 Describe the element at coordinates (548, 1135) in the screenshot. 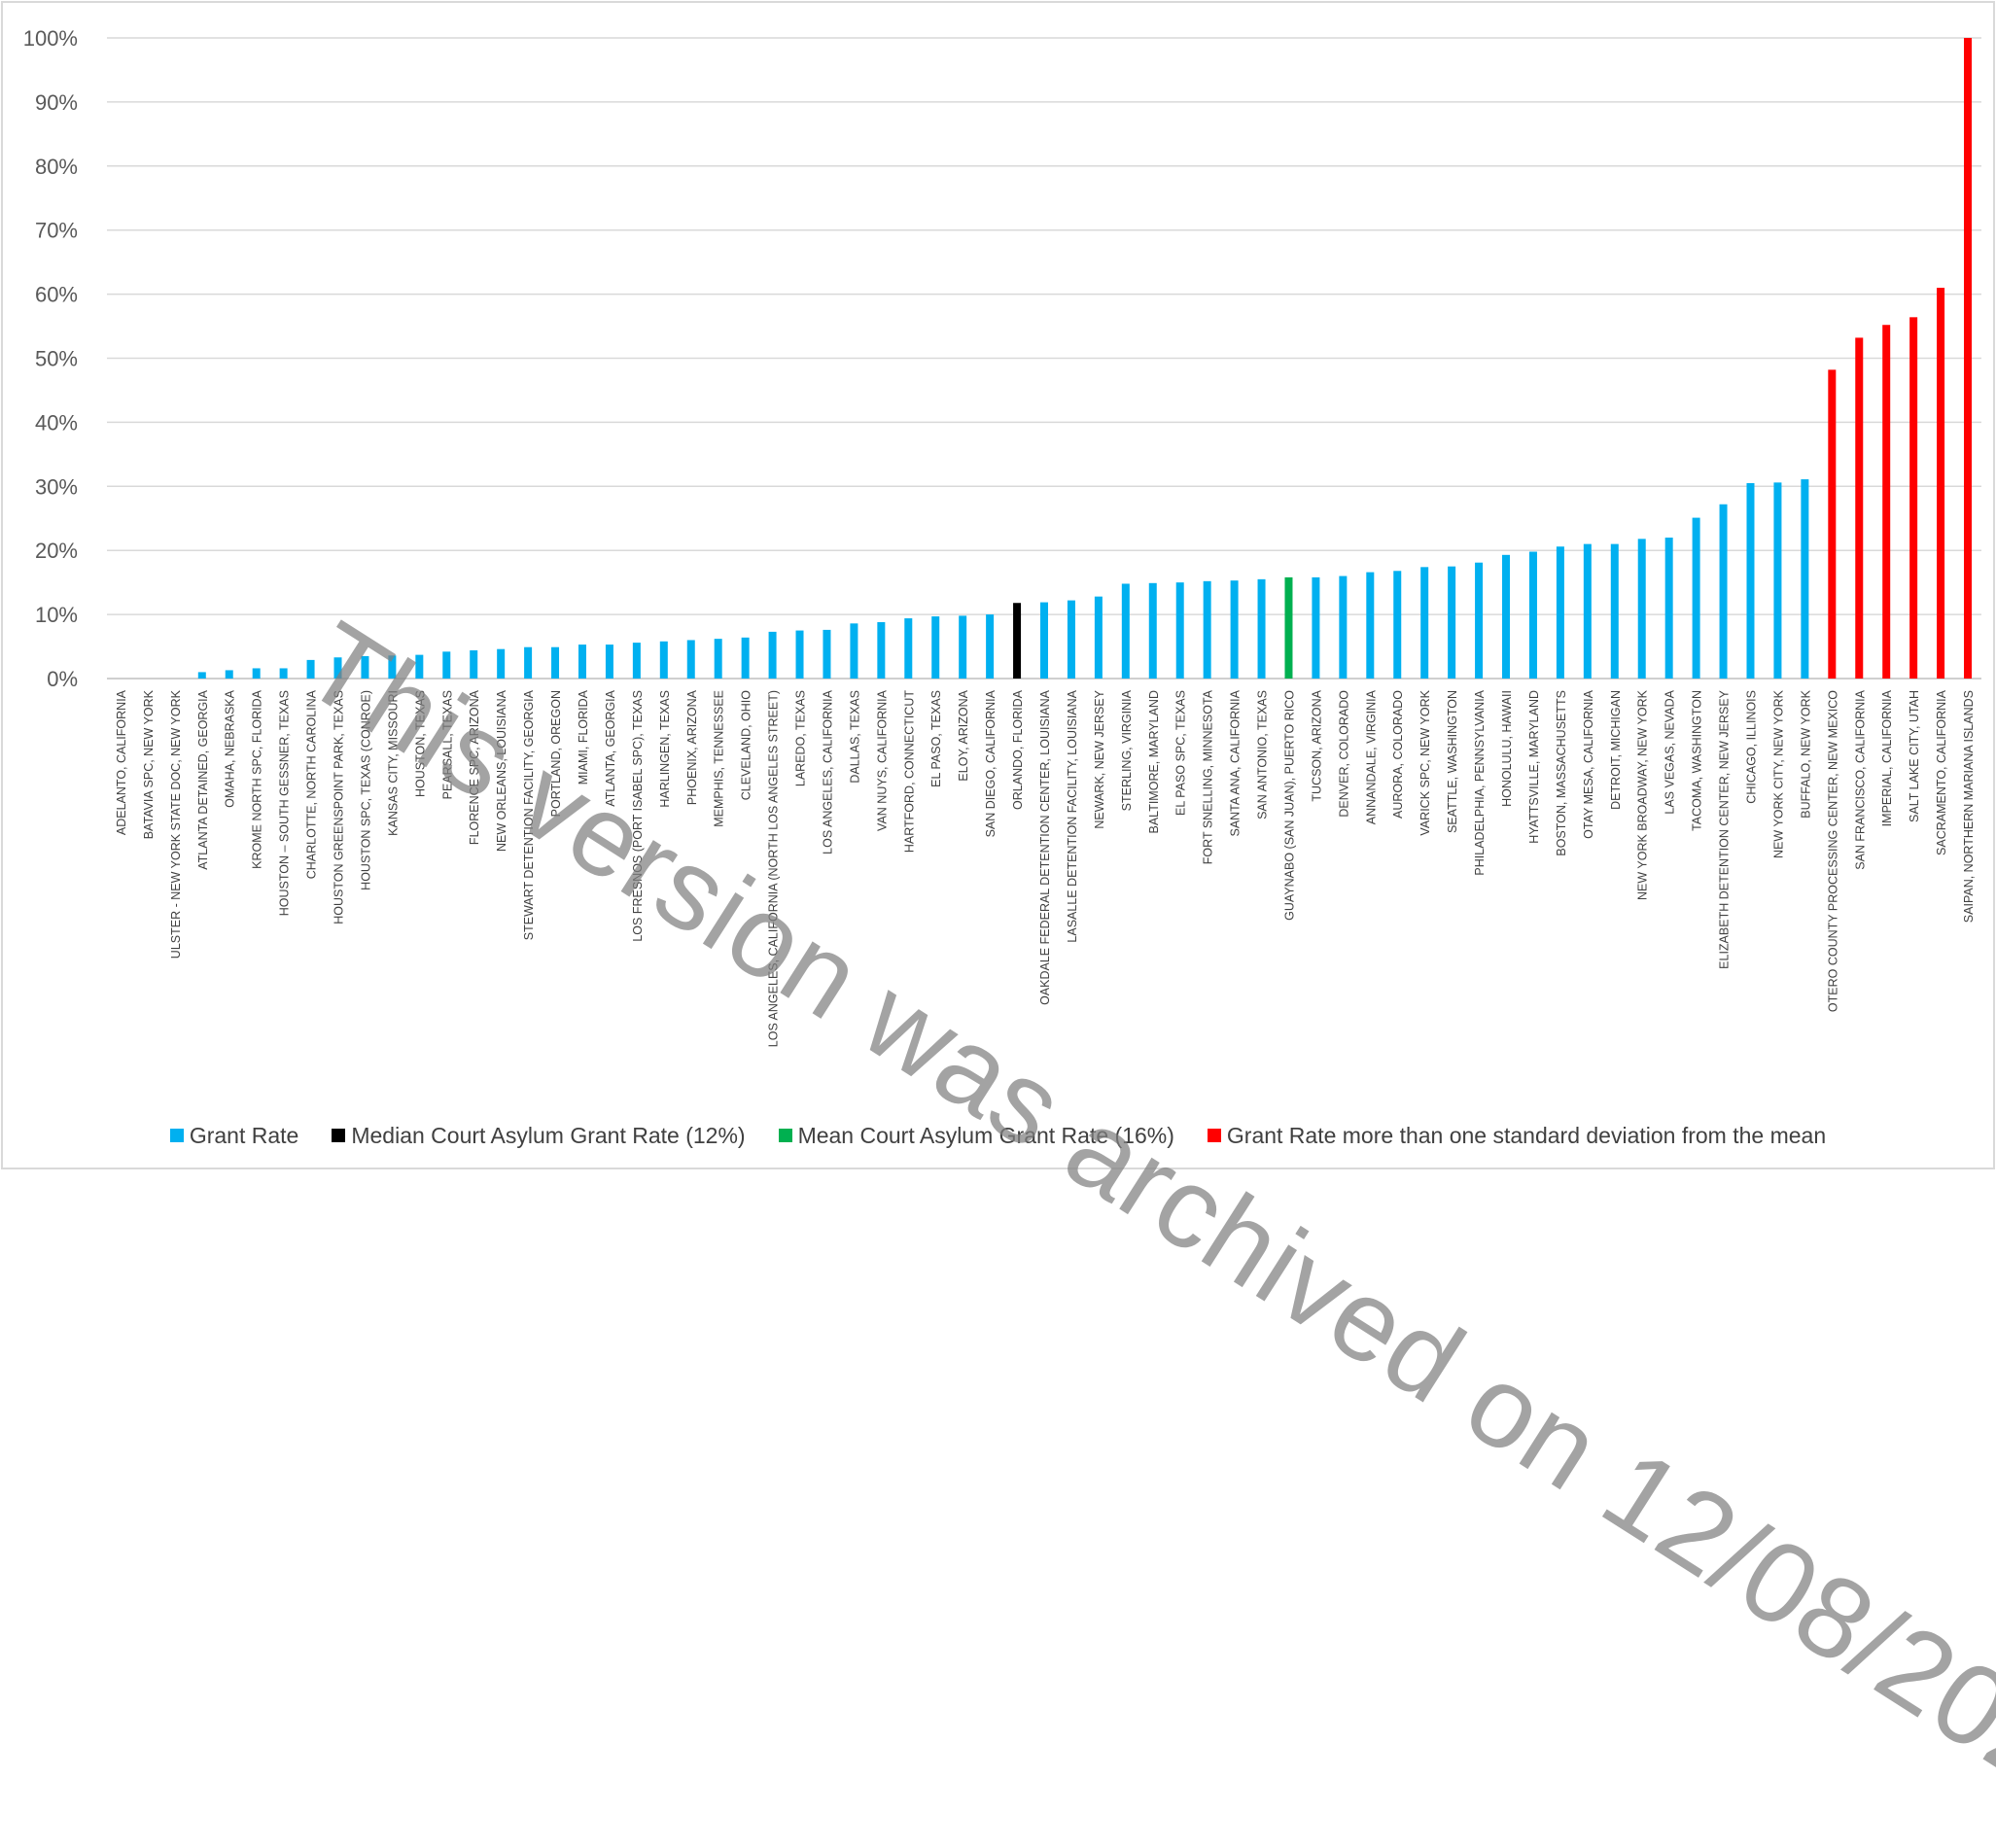

I see `legend-label: Median Court Asylum Grant Rate (12%)` at that location.